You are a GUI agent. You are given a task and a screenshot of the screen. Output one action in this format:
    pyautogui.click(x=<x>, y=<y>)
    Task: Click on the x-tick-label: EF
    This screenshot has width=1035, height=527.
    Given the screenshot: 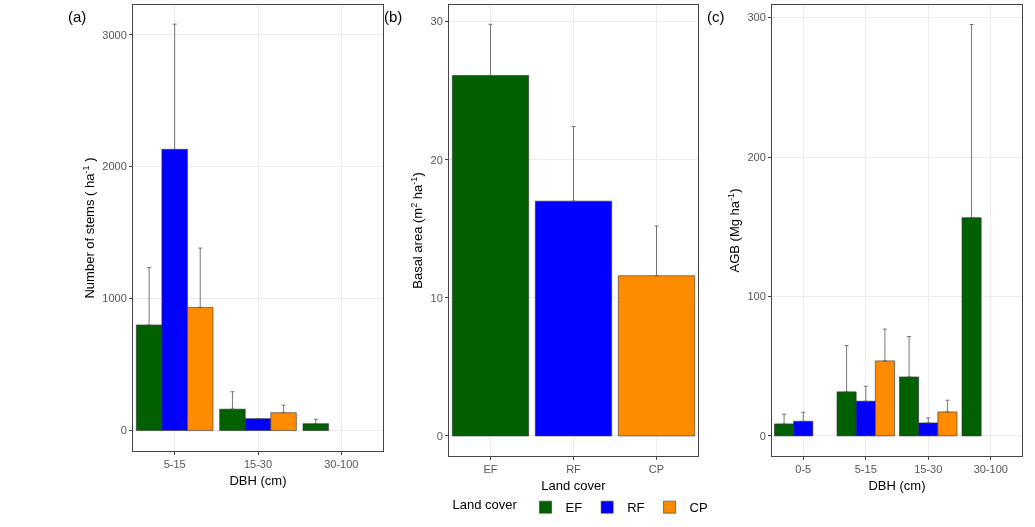 What is the action you would take?
    pyautogui.click(x=490, y=469)
    